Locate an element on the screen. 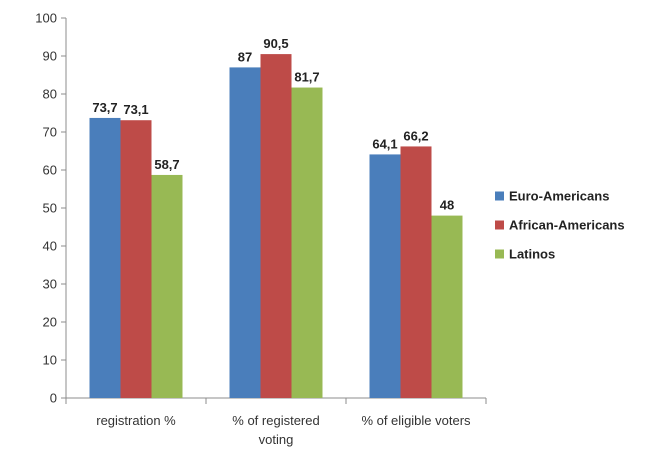 The image size is (648, 451). data-label: 81,7 is located at coordinates (306, 77).